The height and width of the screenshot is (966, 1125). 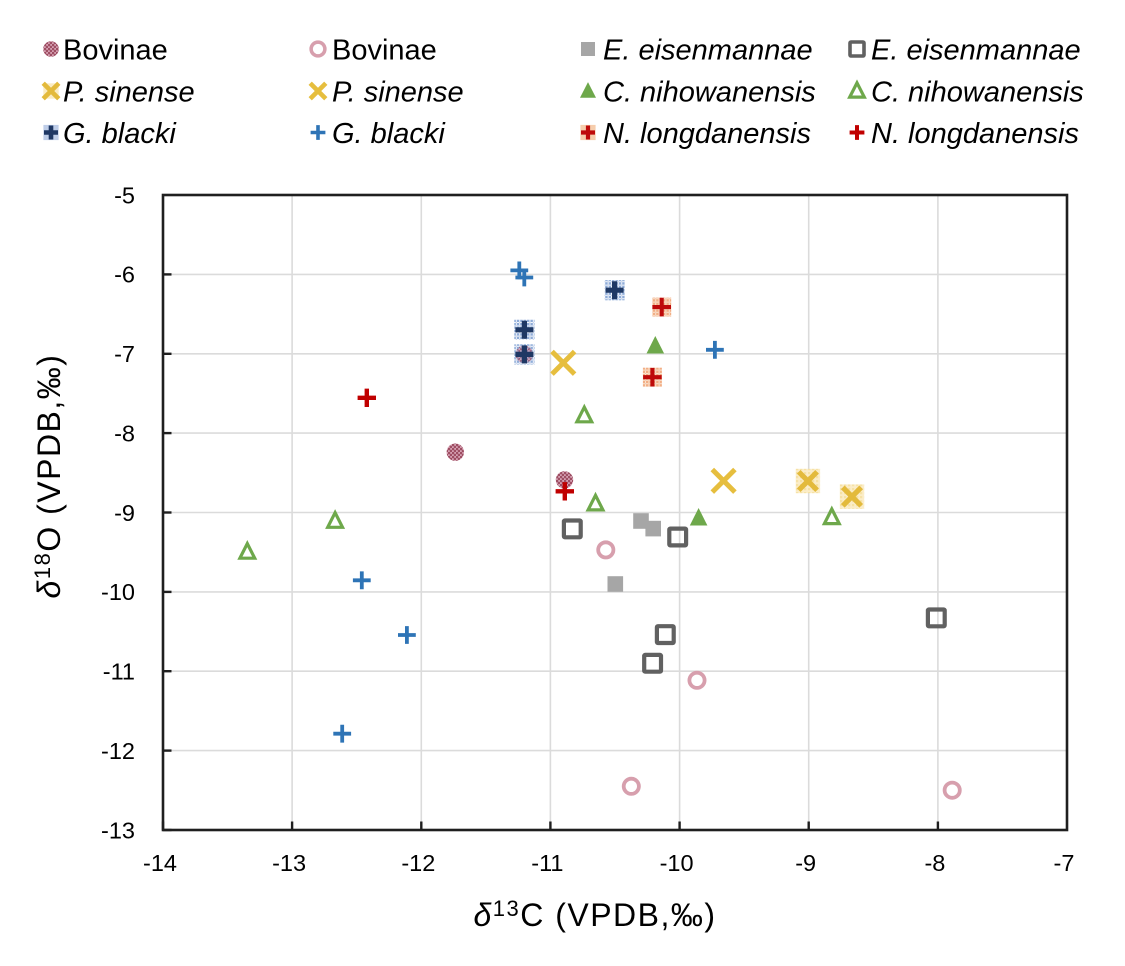 What do you see at coordinates (594, 914) in the screenshot?
I see `svg-text: δ13C (VPDB,‰)` at bounding box center [594, 914].